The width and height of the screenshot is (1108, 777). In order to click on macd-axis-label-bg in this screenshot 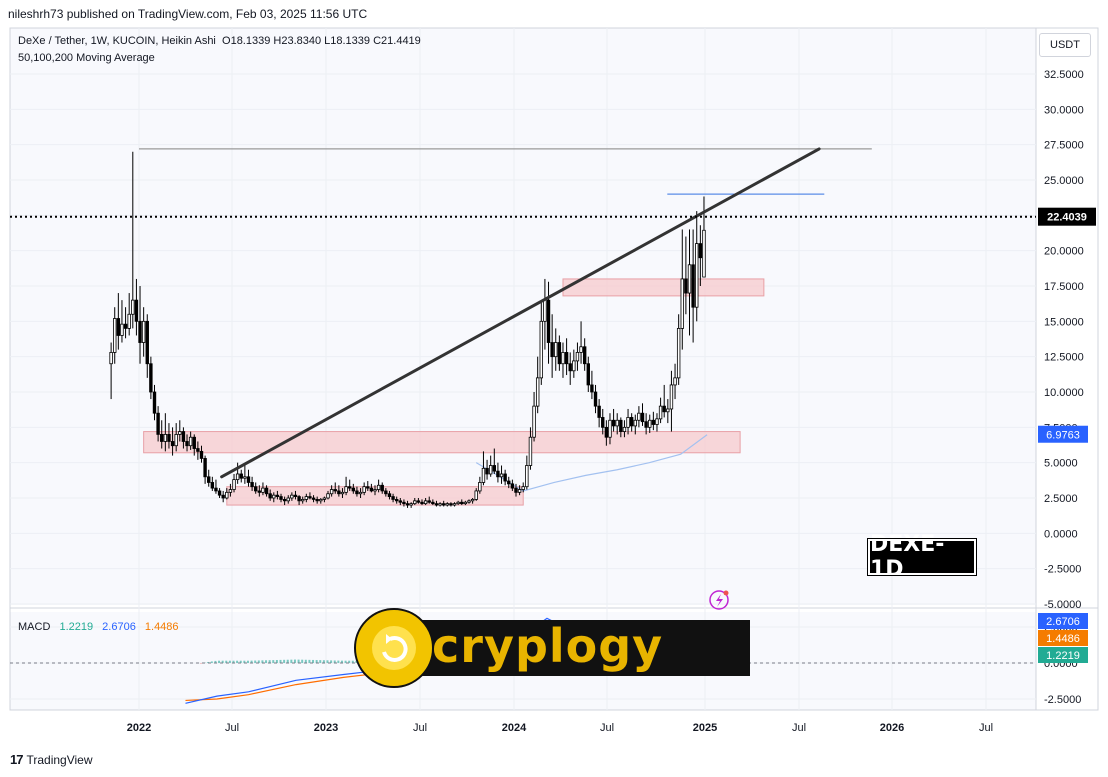, I will do `click(1063, 655)`.